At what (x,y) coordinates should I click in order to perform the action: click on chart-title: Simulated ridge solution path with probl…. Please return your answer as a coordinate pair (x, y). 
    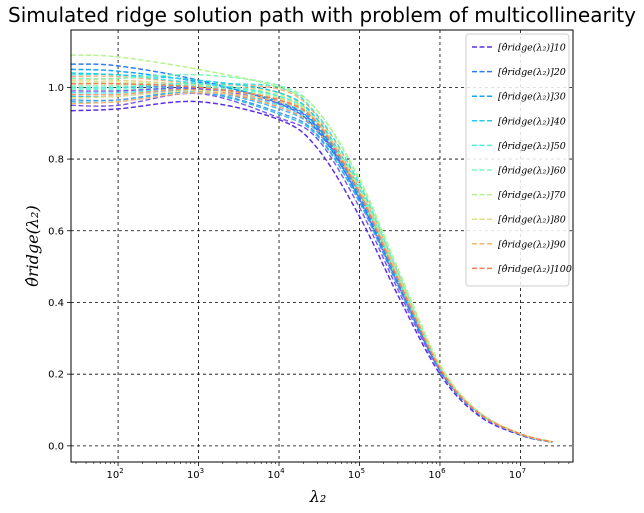
    Looking at the image, I should click on (322, 15).